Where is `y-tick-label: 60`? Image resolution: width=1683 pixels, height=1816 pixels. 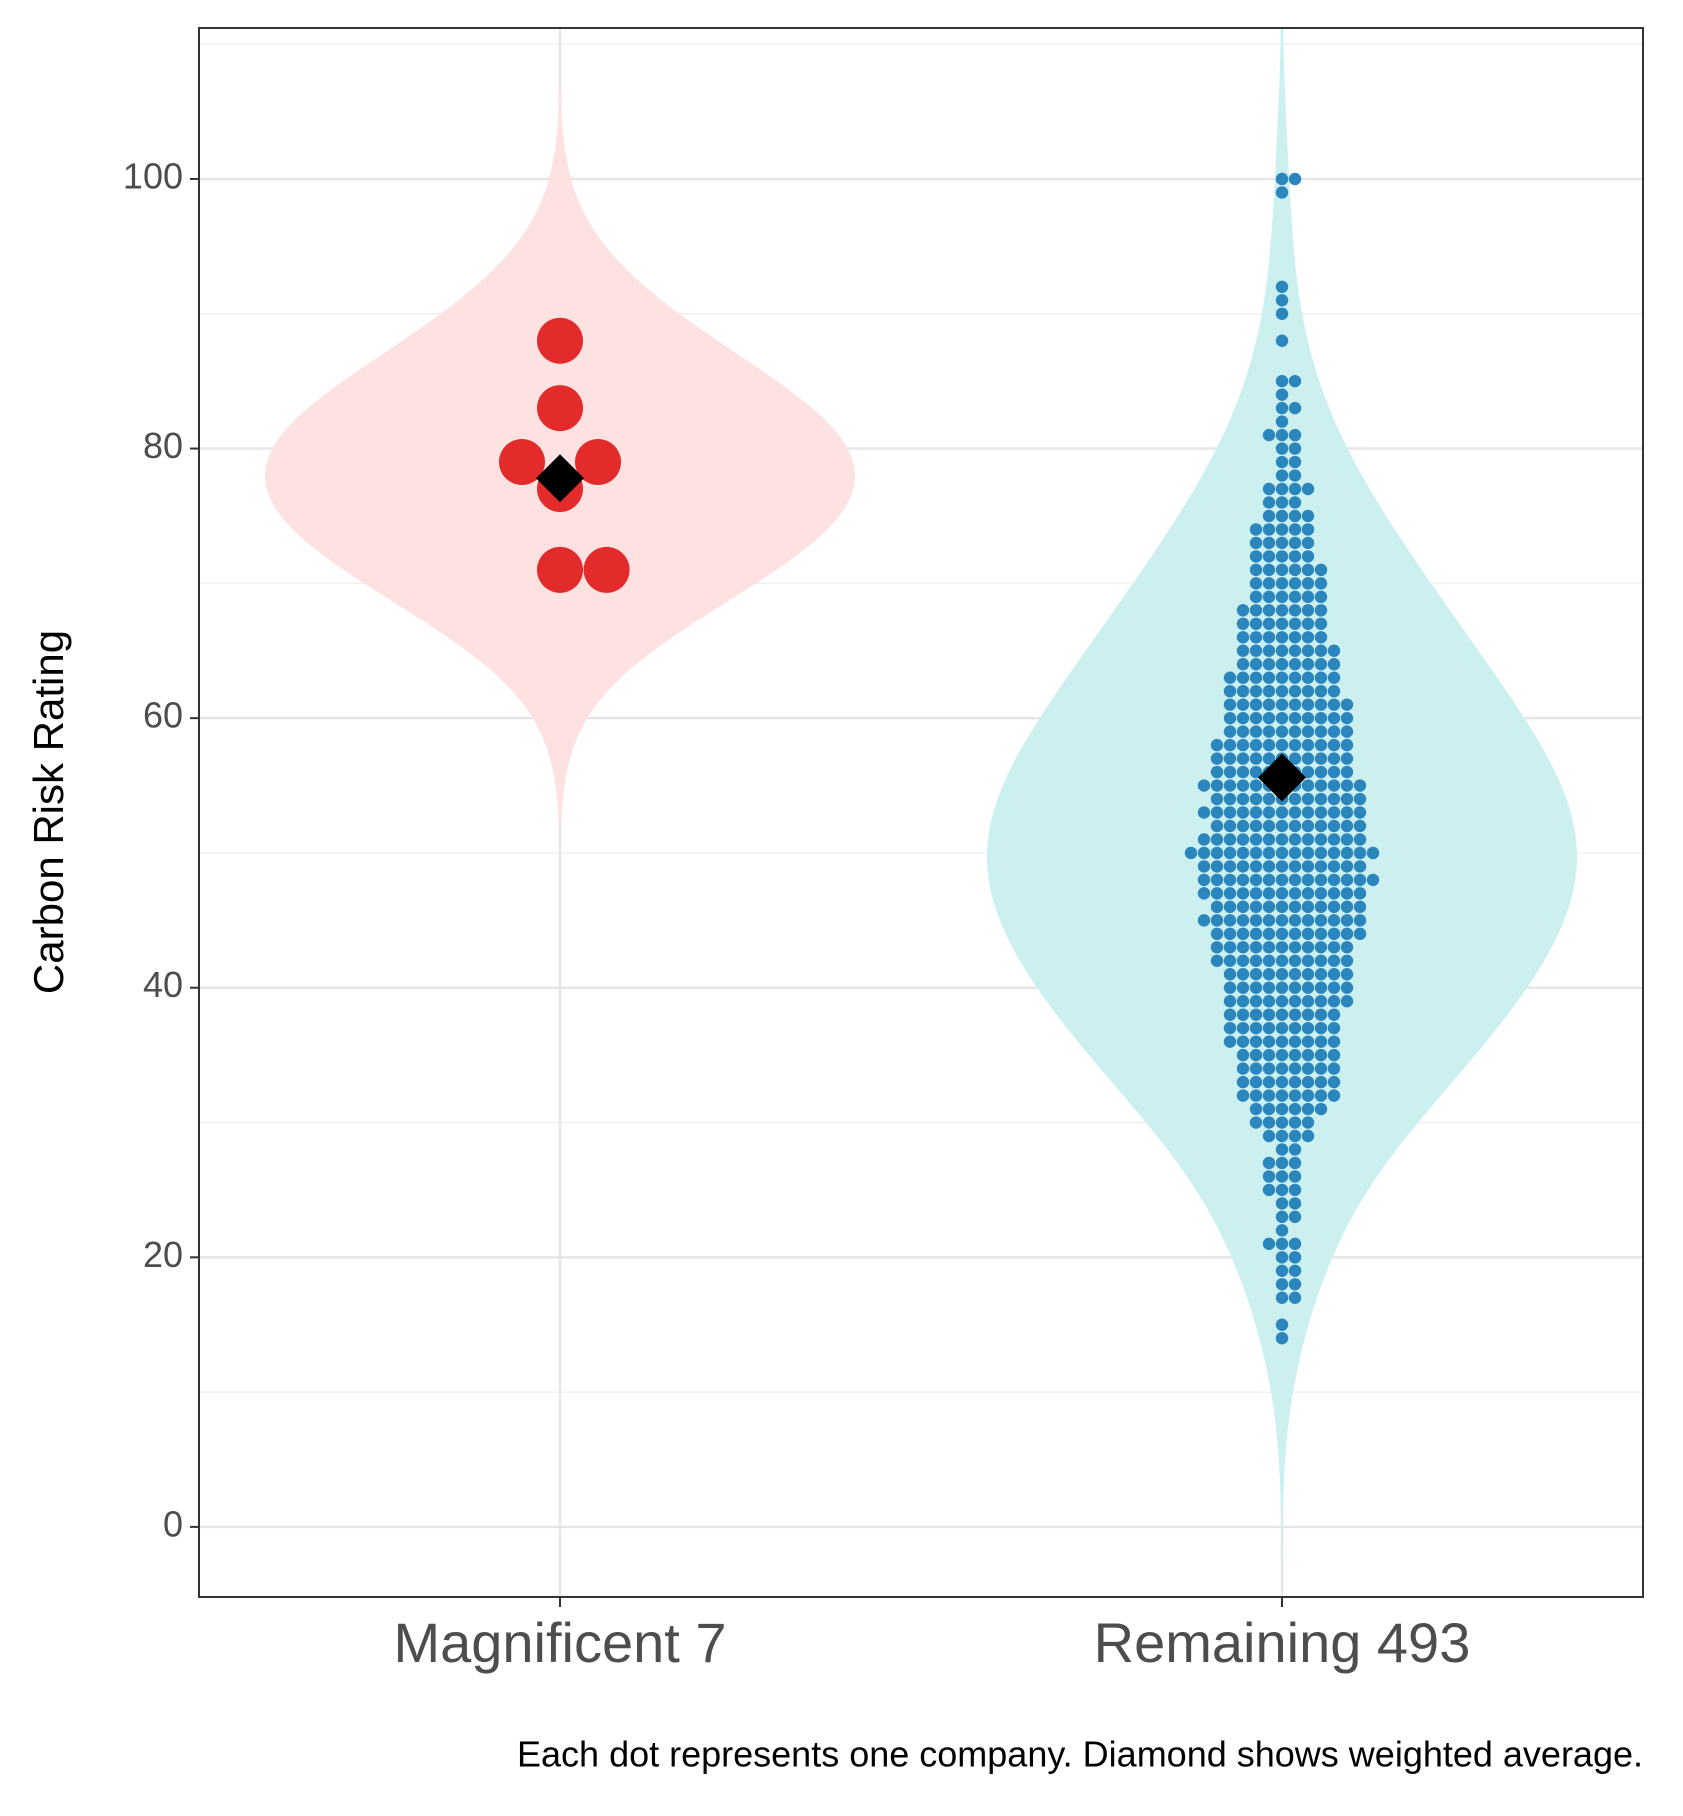
y-tick-label: 60 is located at coordinates (163, 715).